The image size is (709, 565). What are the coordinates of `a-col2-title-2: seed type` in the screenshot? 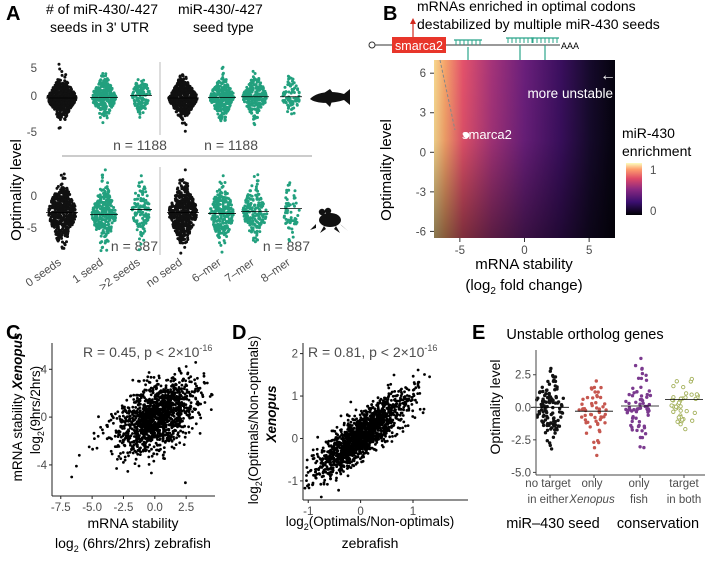 It's located at (223, 27).